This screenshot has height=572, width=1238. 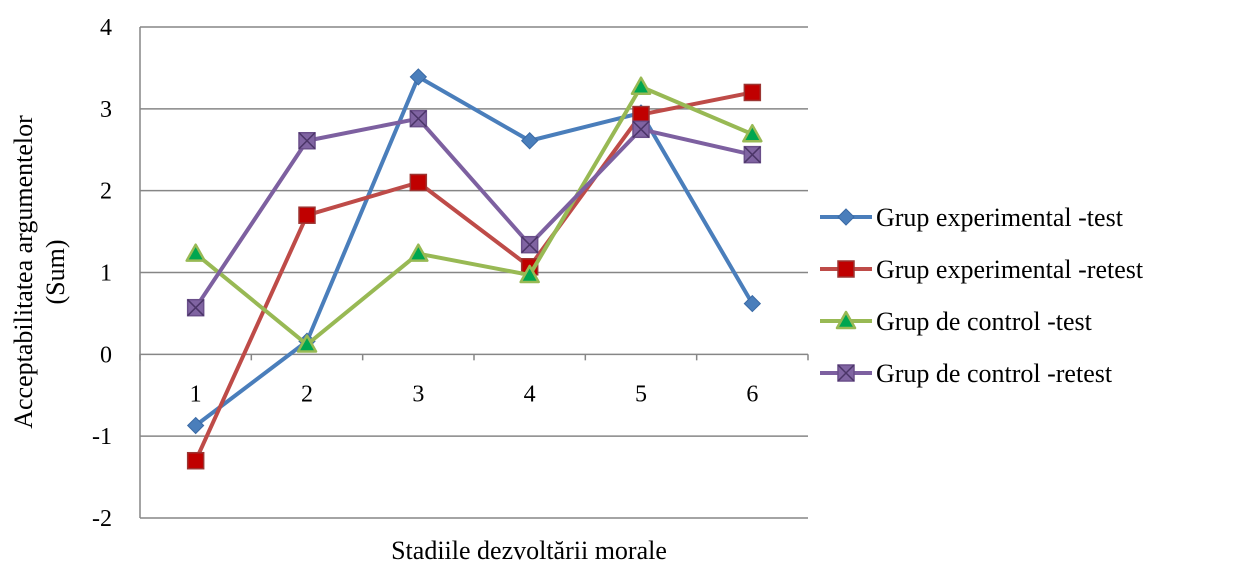 I want to click on x-axis-title: Stadiile dezvoltării morale, so click(x=529, y=550).